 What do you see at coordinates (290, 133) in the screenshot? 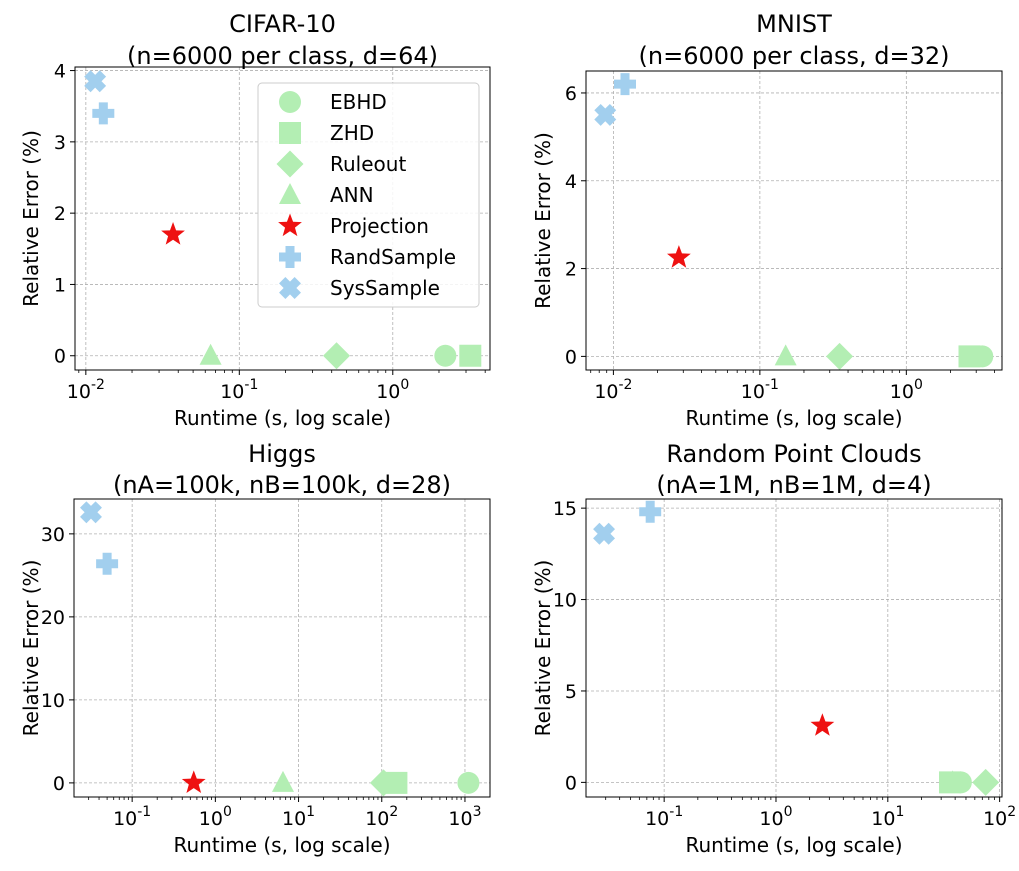
I see `legend-marker-zhd` at bounding box center [290, 133].